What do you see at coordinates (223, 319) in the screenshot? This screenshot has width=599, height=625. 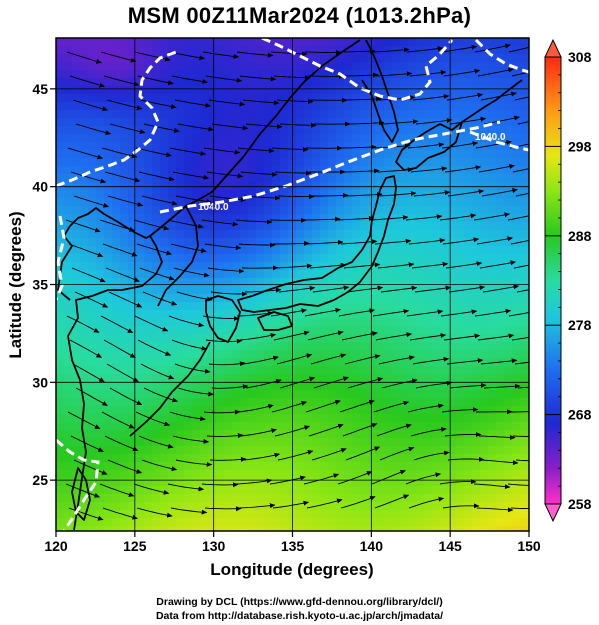 I see `kyushu` at bounding box center [223, 319].